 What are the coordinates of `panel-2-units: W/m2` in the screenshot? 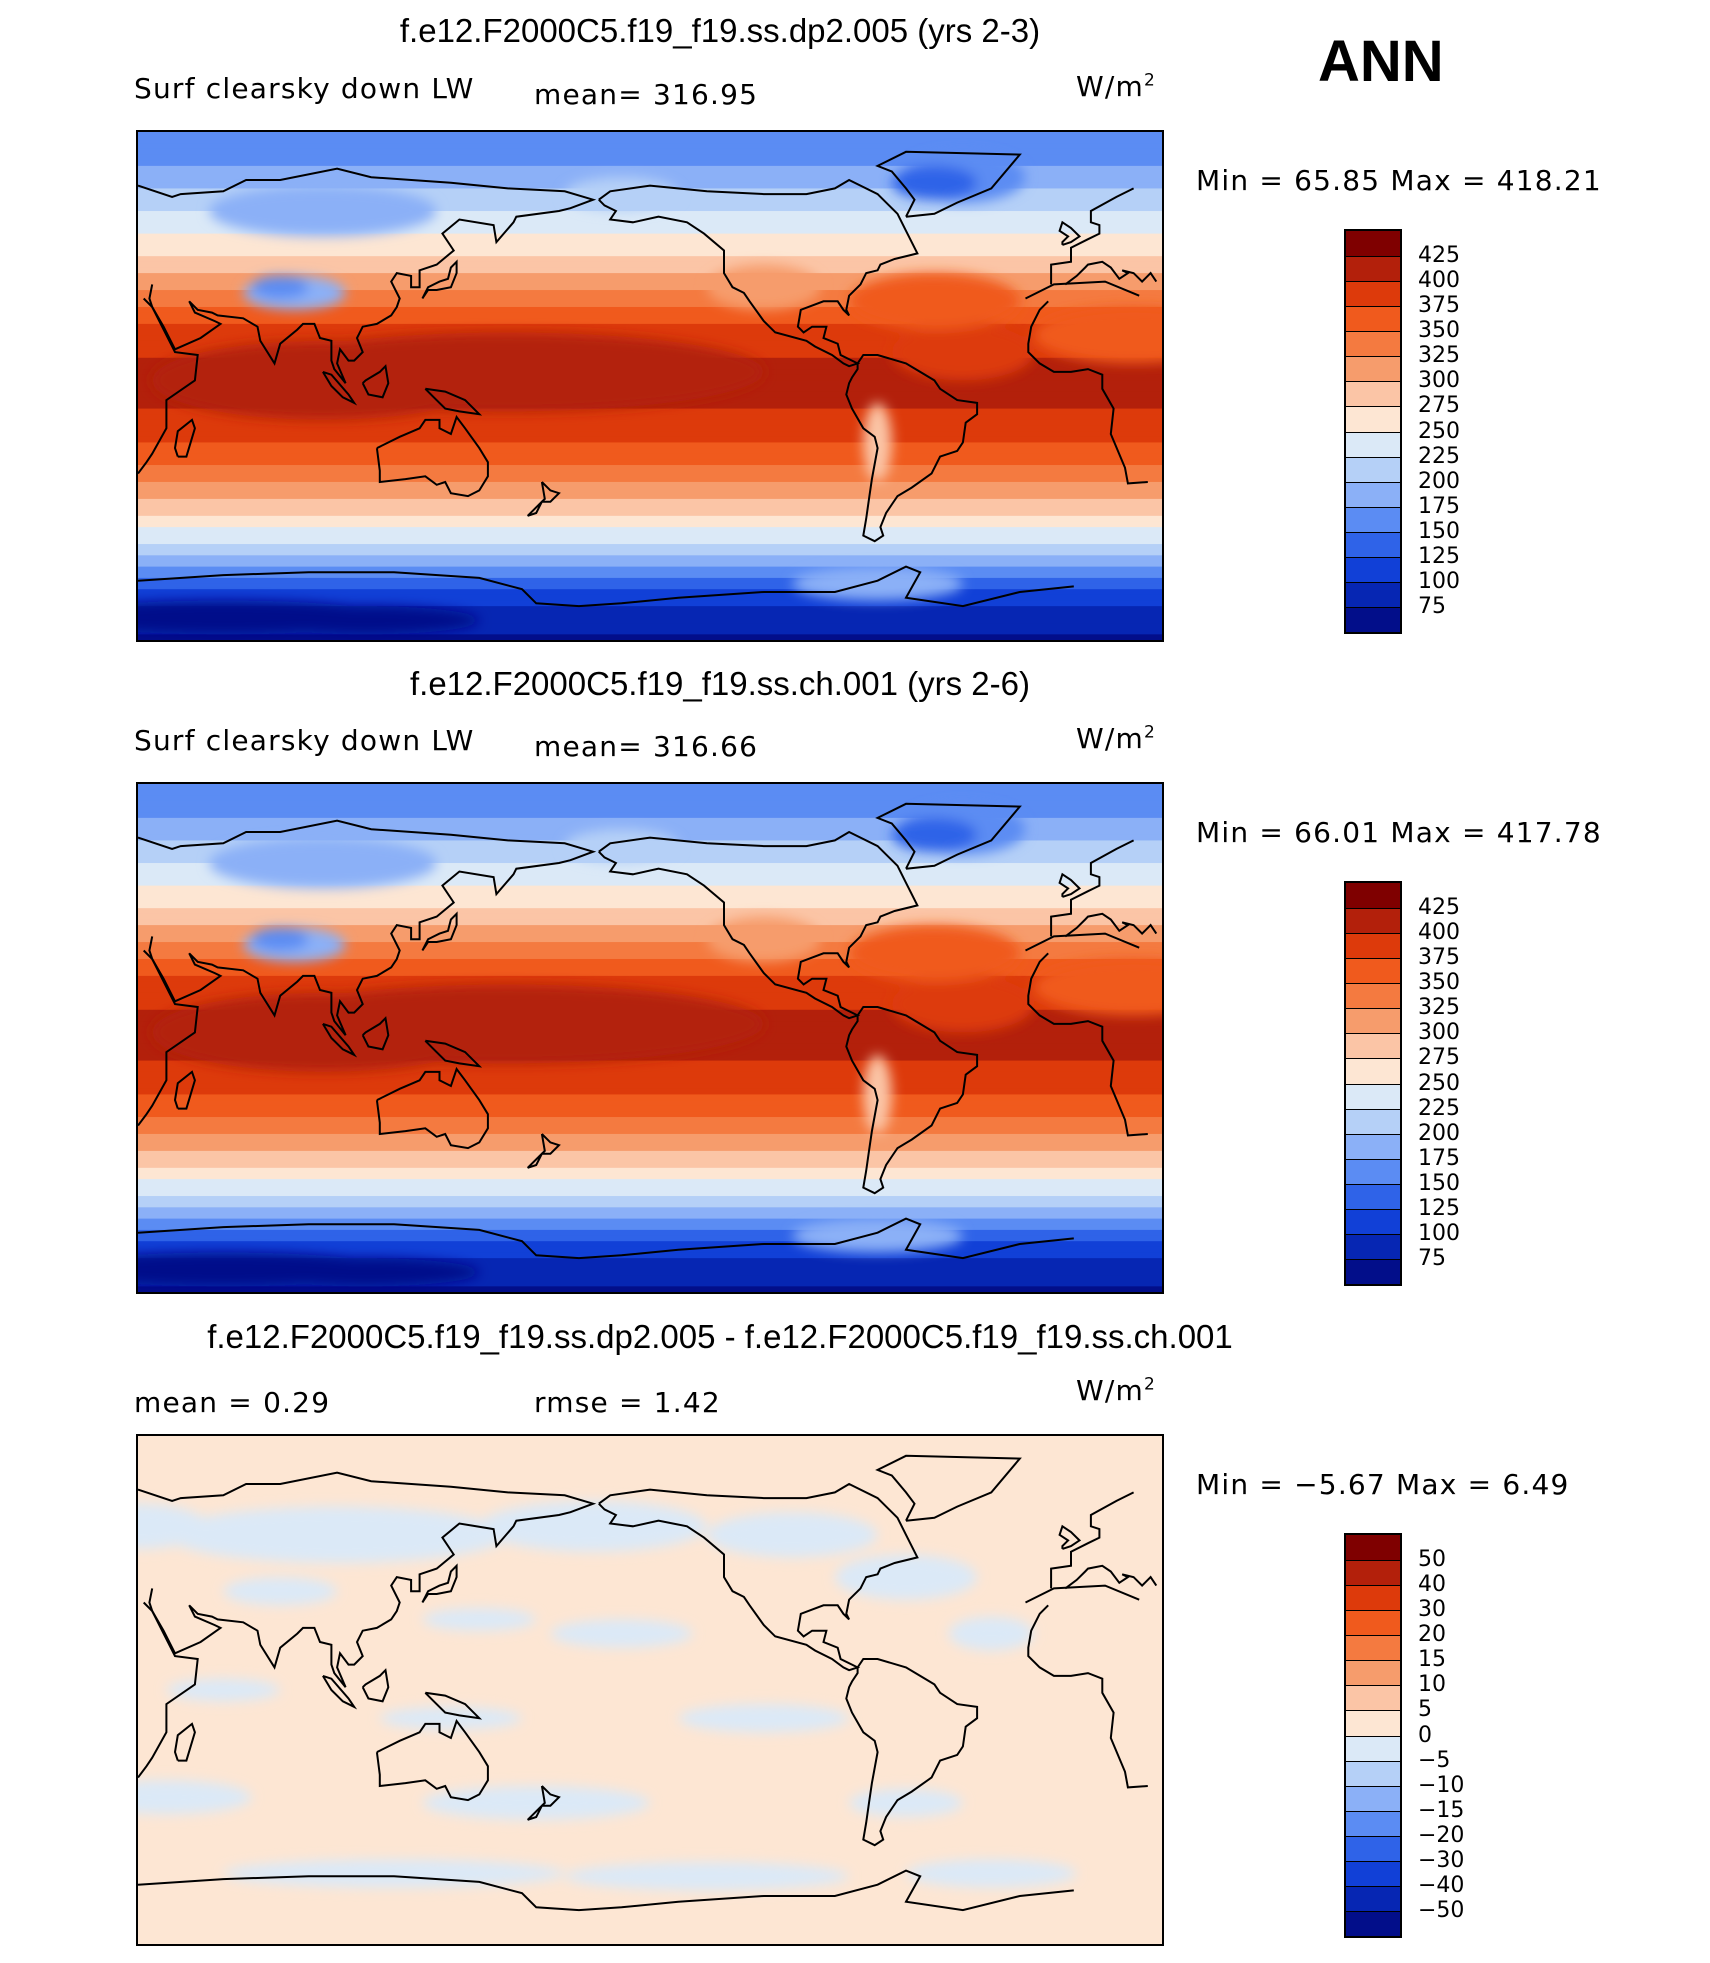 It's located at (1116, 738).